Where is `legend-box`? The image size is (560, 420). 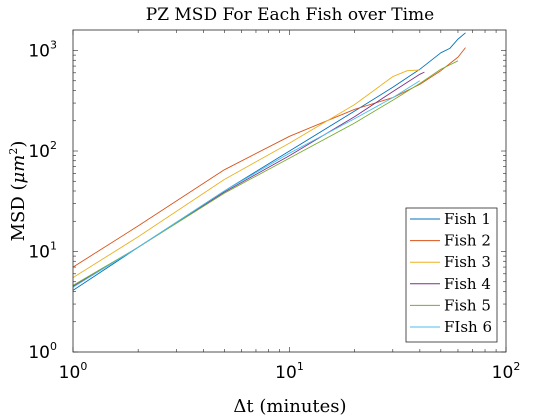 legend-box is located at coordinates (451, 275).